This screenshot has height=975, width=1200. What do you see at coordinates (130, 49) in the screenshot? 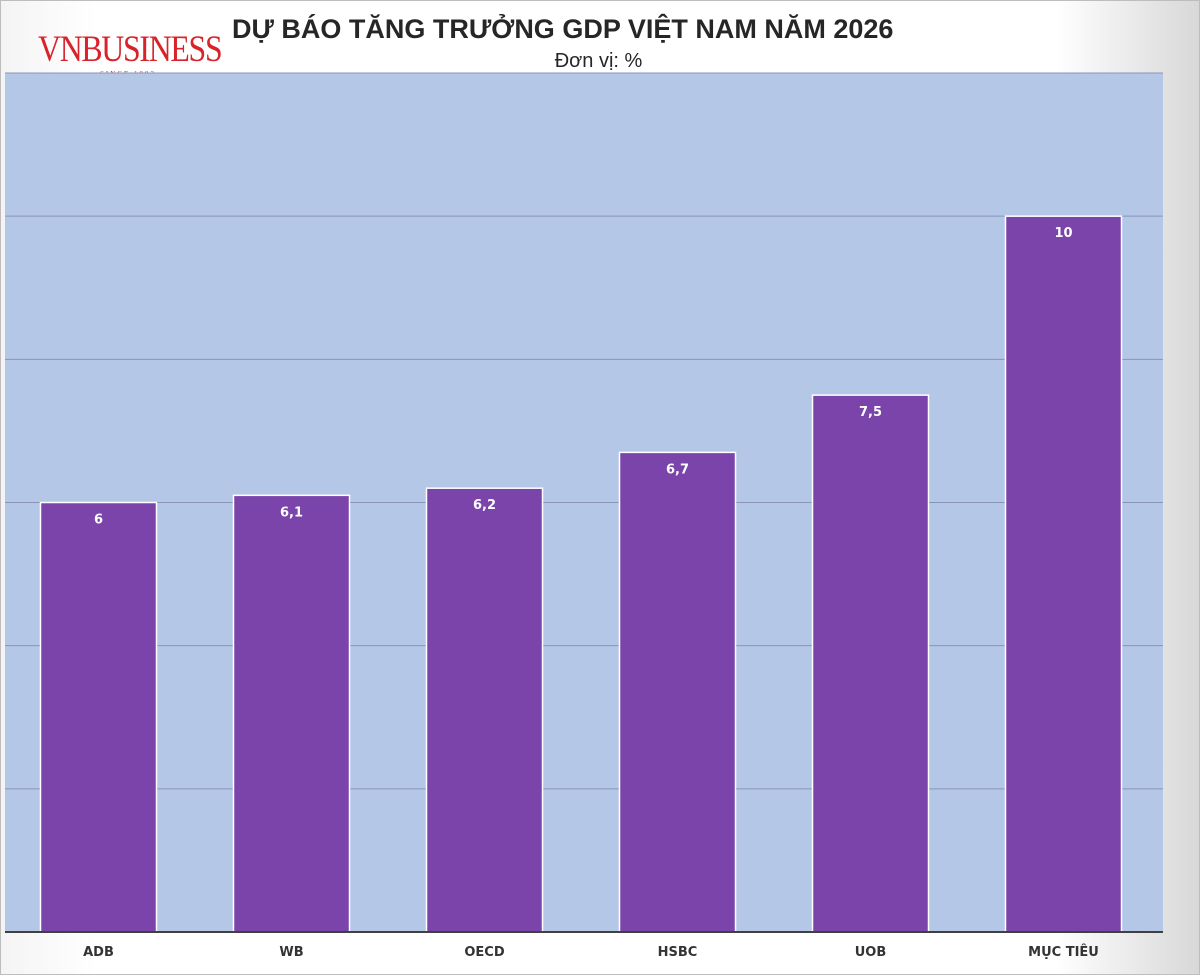
I see `vnbusiness-logo: VNBUSINESS` at bounding box center [130, 49].